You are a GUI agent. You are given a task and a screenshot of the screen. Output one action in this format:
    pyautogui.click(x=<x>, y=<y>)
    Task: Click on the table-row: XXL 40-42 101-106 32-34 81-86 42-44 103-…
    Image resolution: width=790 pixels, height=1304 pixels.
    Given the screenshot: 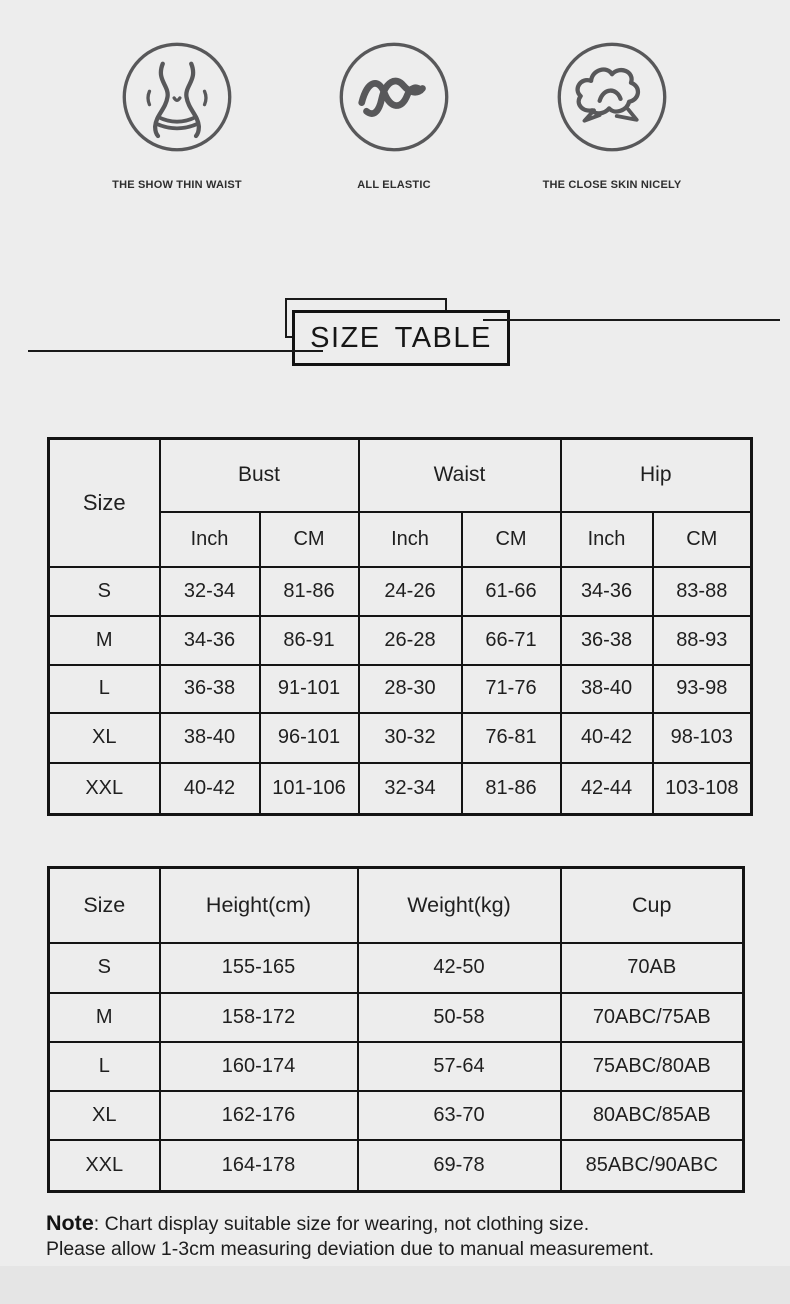 What is the action you would take?
    pyautogui.click(x=400, y=788)
    